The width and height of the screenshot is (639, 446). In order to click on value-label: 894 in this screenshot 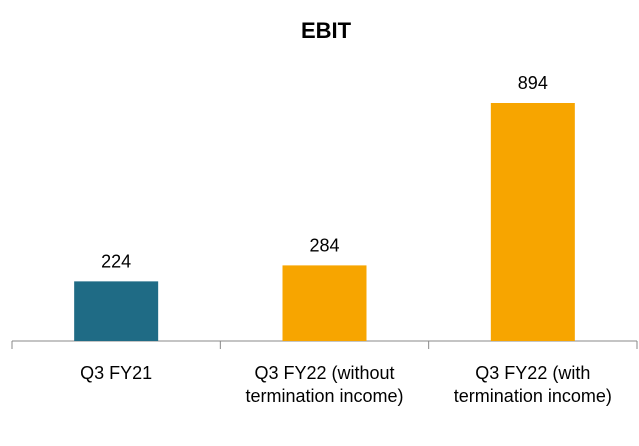, I will do `click(533, 83)`.